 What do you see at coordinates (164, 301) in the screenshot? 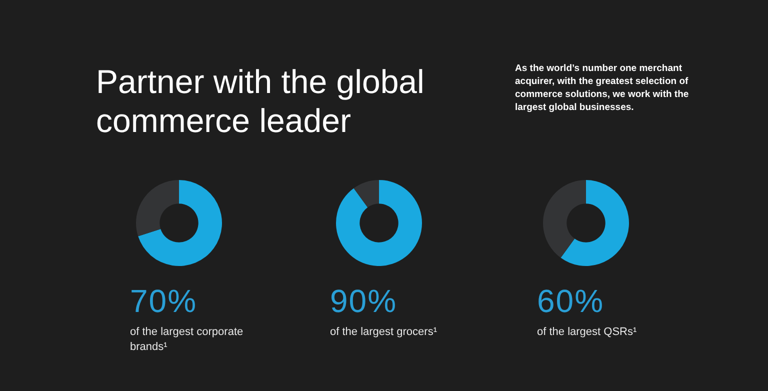
I see `data-label: 70%` at bounding box center [164, 301].